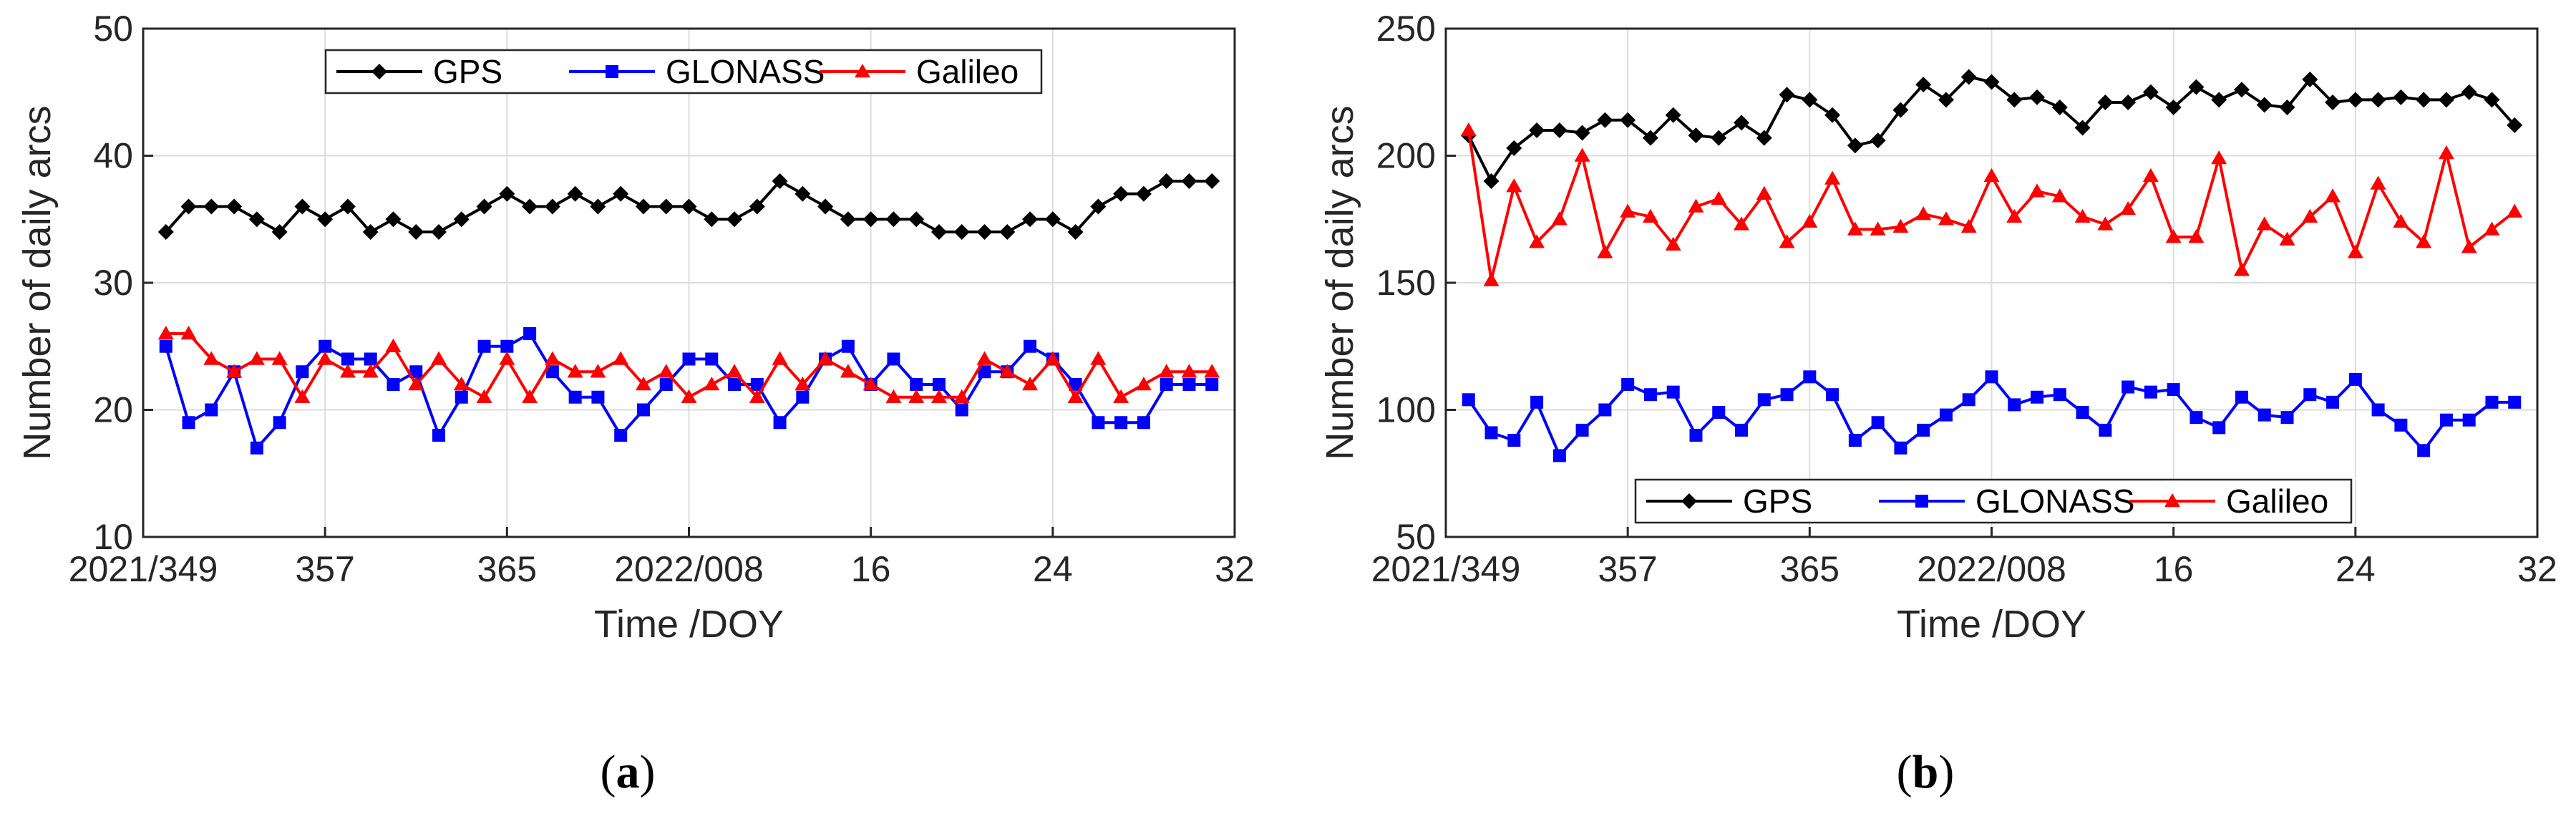 The width and height of the screenshot is (2576, 819). I want to click on y-tick-label: 20, so click(113, 410).